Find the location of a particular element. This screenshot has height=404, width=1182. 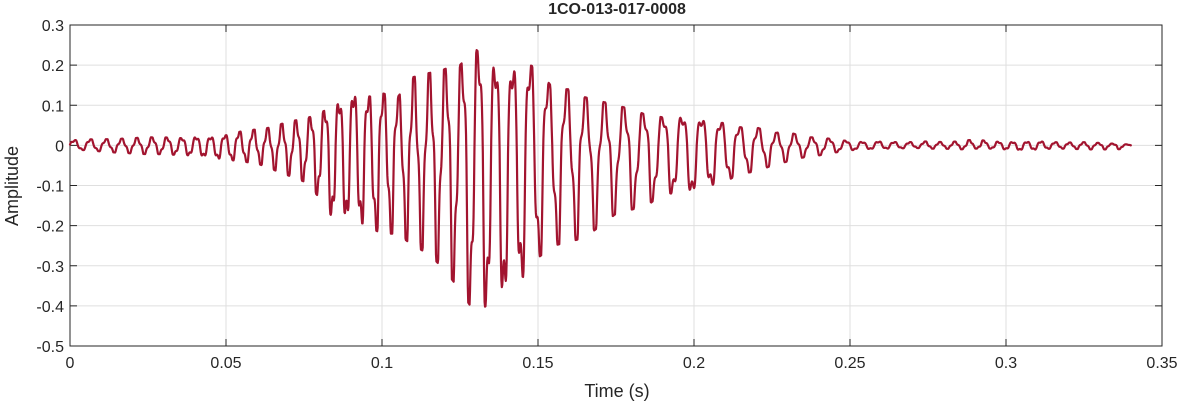

x-tick-label: 0.2 is located at coordinates (694, 363).